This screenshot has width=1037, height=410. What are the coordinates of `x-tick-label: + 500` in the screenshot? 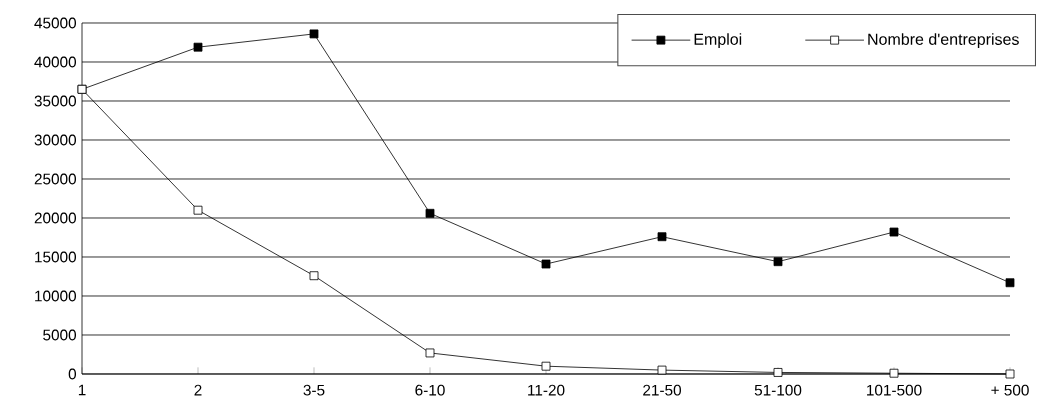 It's located at (1010, 390).